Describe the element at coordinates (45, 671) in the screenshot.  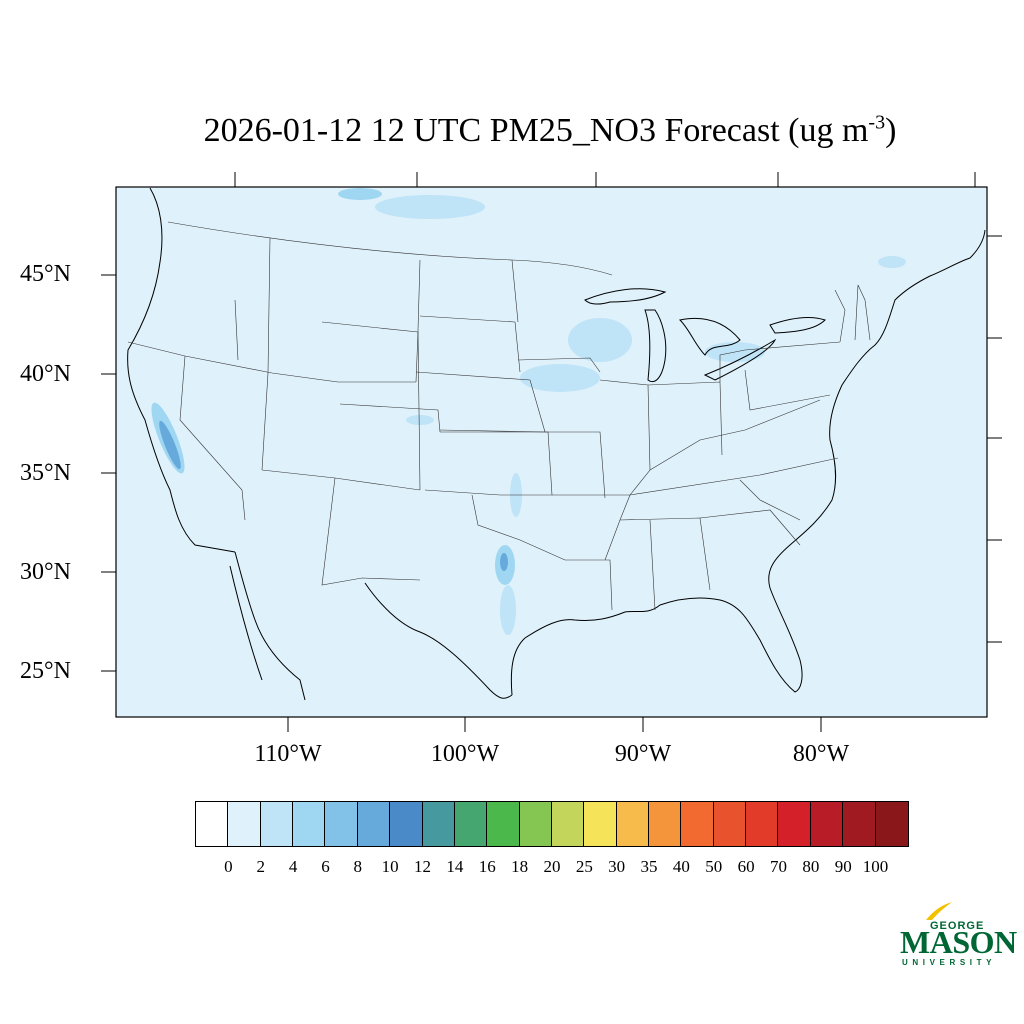
I see `lat-label-25: 25°N` at that location.